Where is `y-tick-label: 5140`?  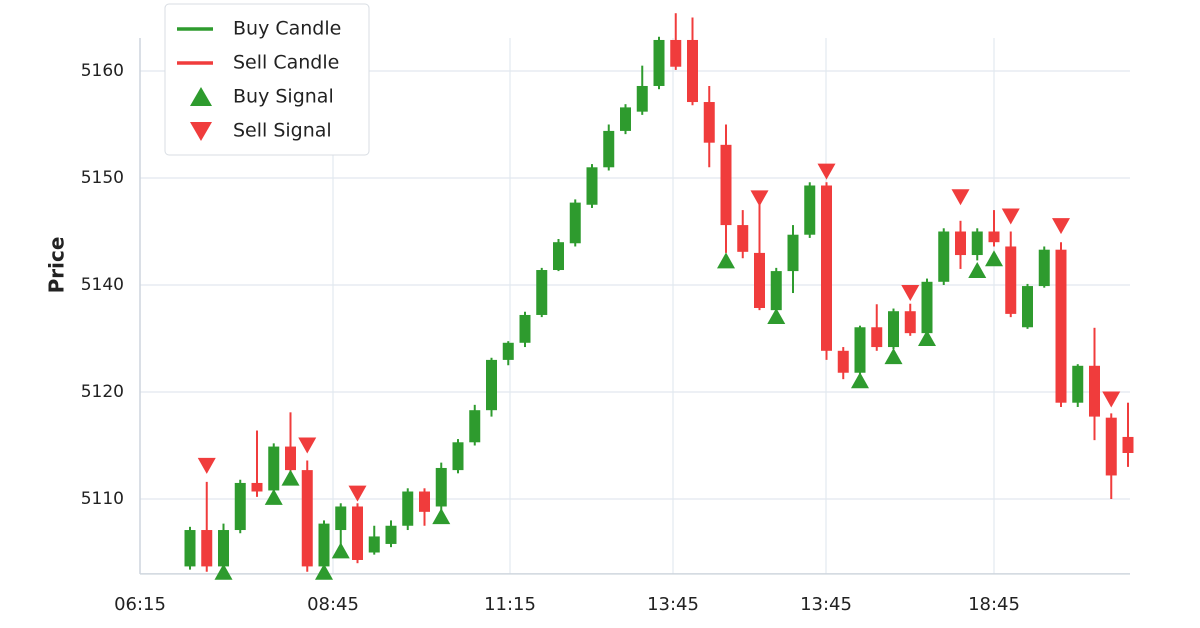
y-tick-label: 5140 is located at coordinates (102, 285).